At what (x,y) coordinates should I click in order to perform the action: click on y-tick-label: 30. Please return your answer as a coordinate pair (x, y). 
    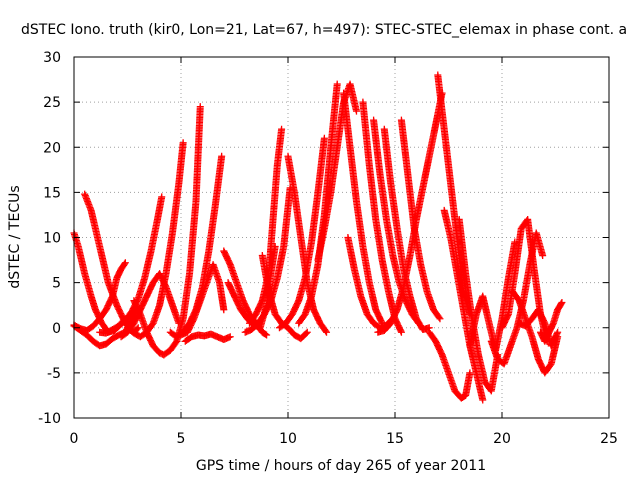
    Looking at the image, I should click on (52, 58).